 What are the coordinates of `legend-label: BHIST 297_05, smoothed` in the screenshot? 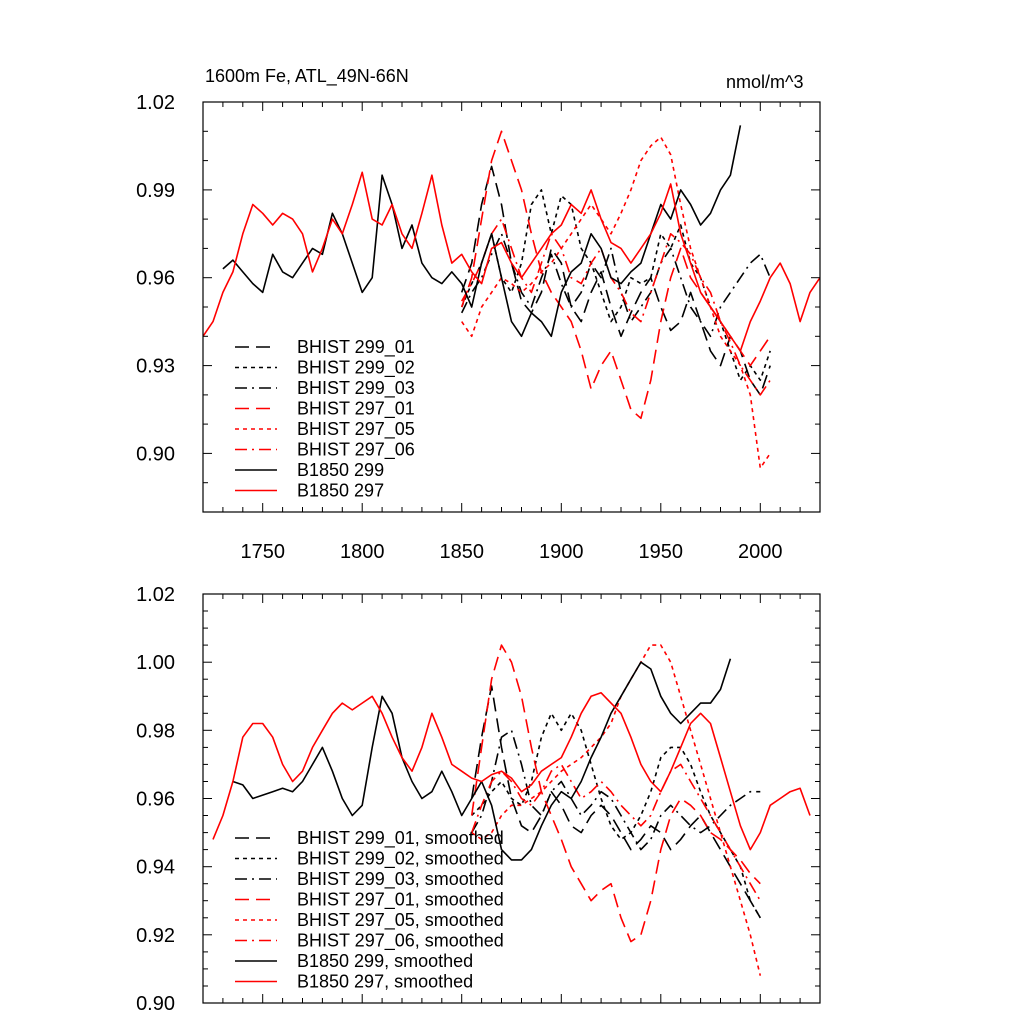 It's located at (400, 920).